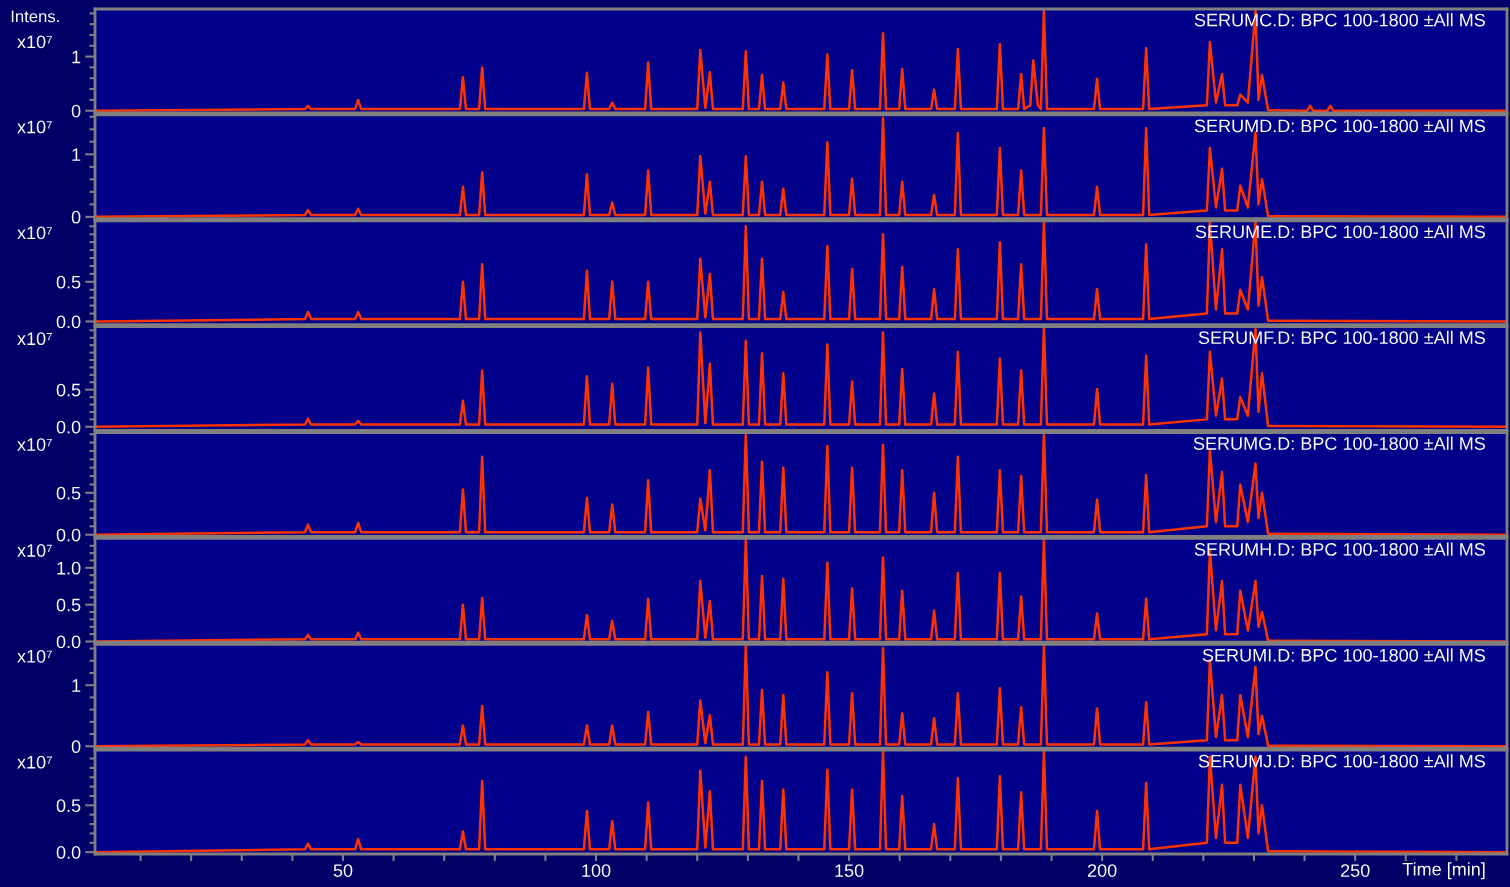 The width and height of the screenshot is (1510, 887). I want to click on x-tick-label: 150, so click(849, 870).